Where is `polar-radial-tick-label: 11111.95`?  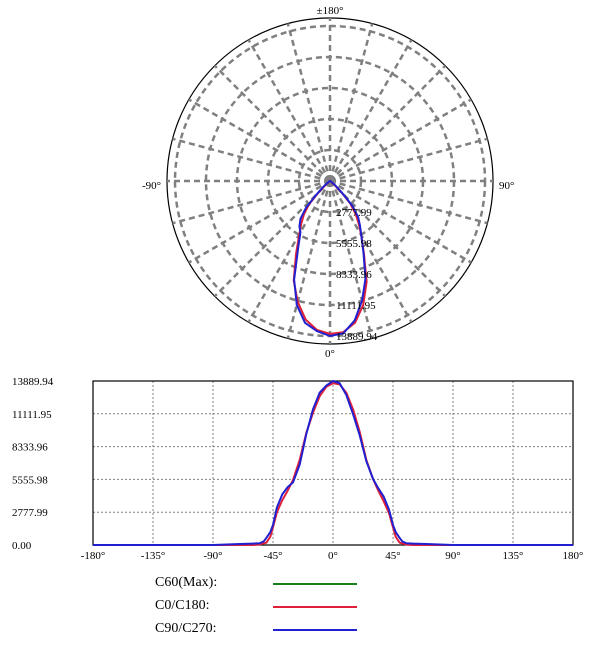 polar-radial-tick-label: 11111.95 is located at coordinates (356, 306).